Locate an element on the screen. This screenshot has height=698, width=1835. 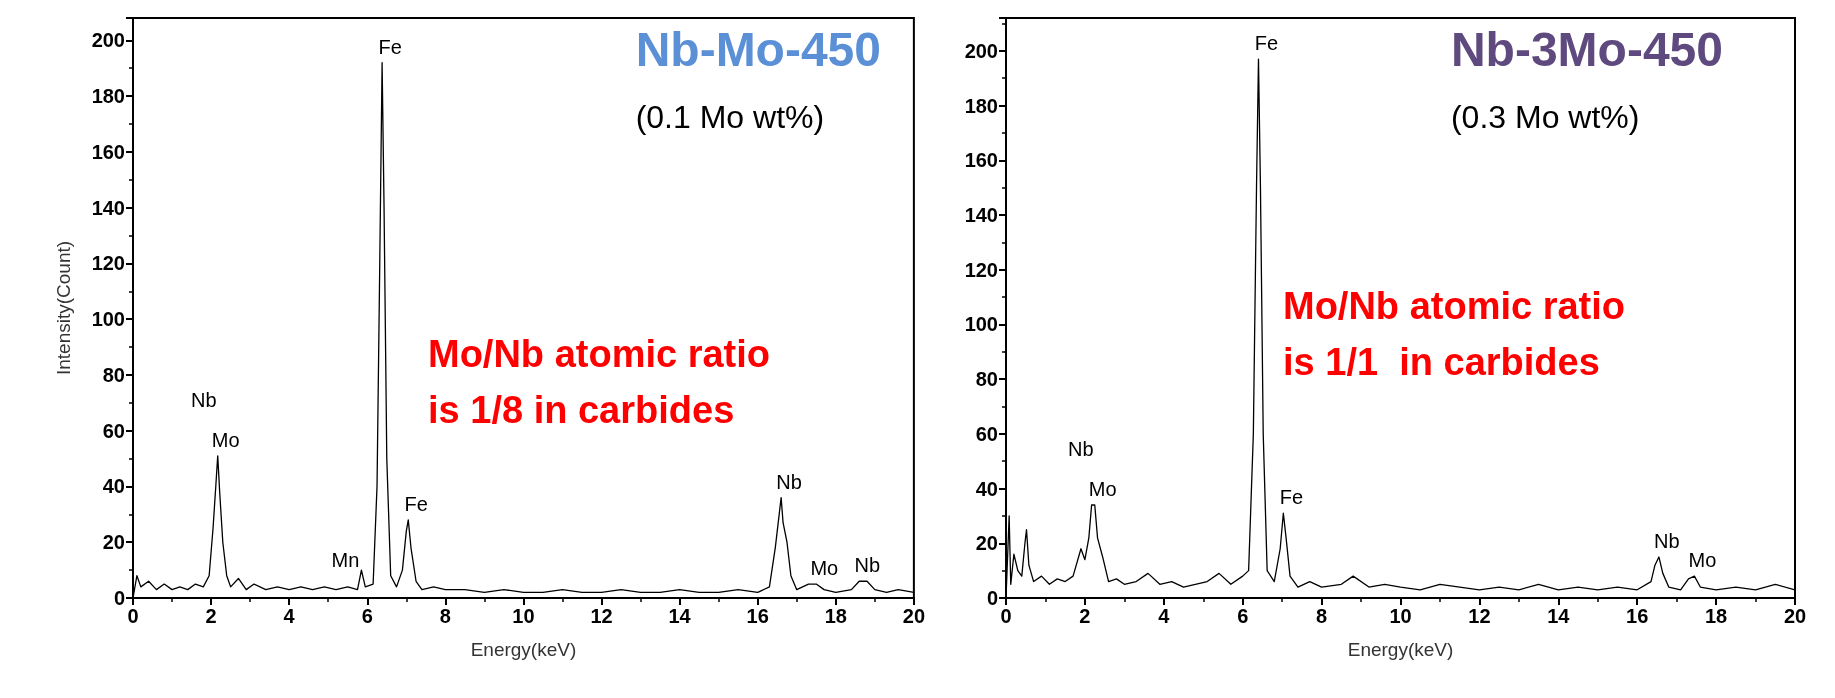
annotation: Mo/Nb atomic ratio is 1/1 in carbides is located at coordinates (1454, 334).